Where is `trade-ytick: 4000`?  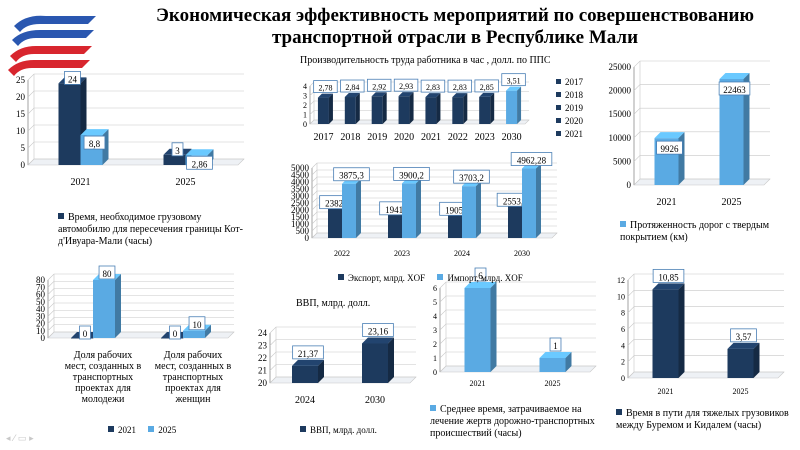
trade-ytick: 4000 is located at coordinates (300, 182).